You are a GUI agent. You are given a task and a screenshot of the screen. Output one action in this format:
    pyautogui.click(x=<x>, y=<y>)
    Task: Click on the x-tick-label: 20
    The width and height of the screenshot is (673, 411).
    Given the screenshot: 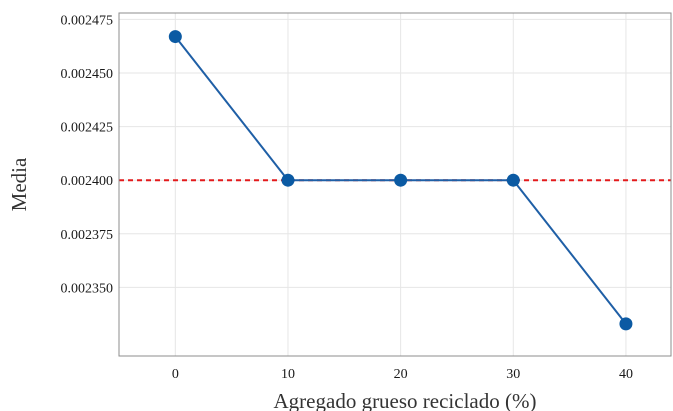 What is the action you would take?
    pyautogui.click(x=401, y=374)
    